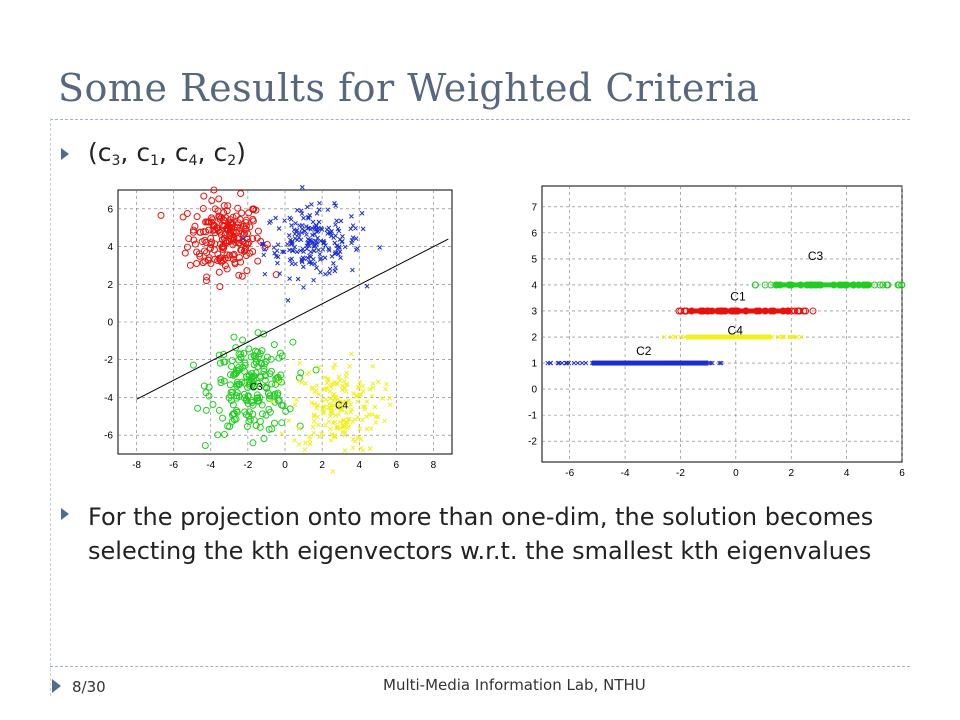 This screenshot has height=720, width=960. Describe the element at coordinates (534, 311) in the screenshot. I see `y-tick-label: 3` at that location.